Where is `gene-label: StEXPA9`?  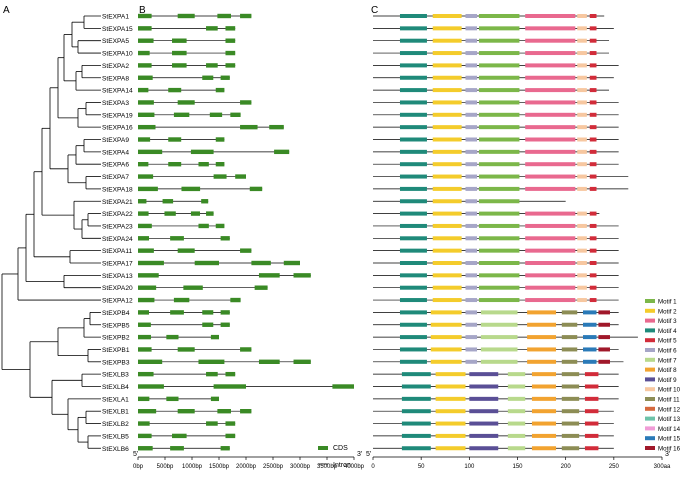 gene-label: StEXPA9 is located at coordinates (115, 140).